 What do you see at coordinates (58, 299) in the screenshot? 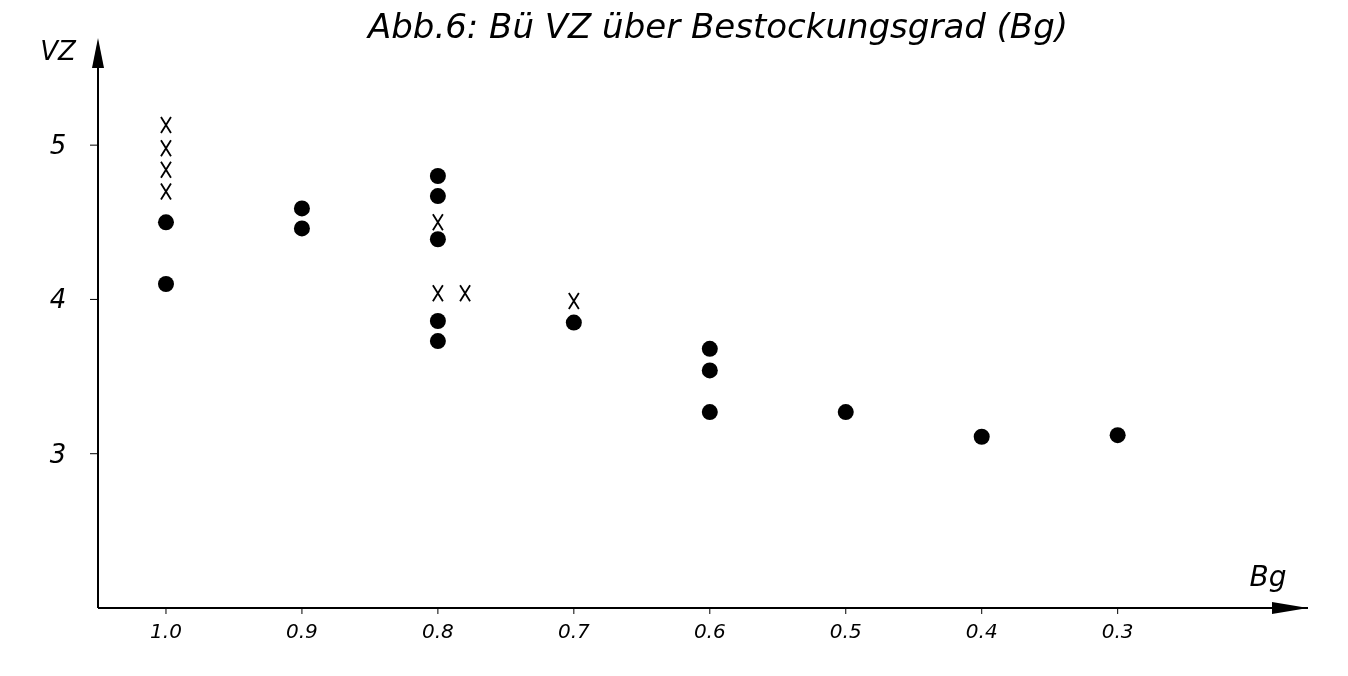
I see `y-tick-label: 4` at bounding box center [58, 299].